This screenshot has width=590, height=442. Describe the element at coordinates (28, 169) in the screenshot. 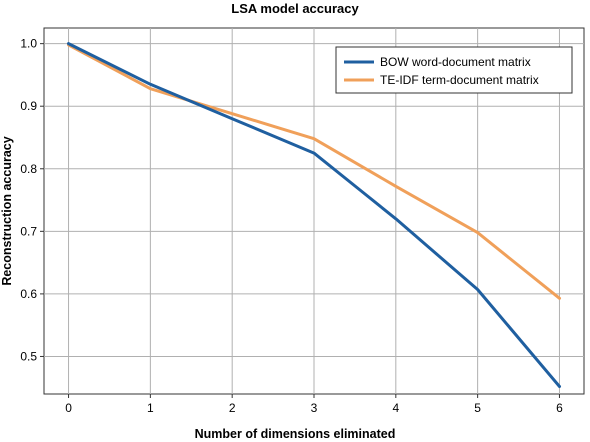

I see `y-tick-label: 0.8` at that location.